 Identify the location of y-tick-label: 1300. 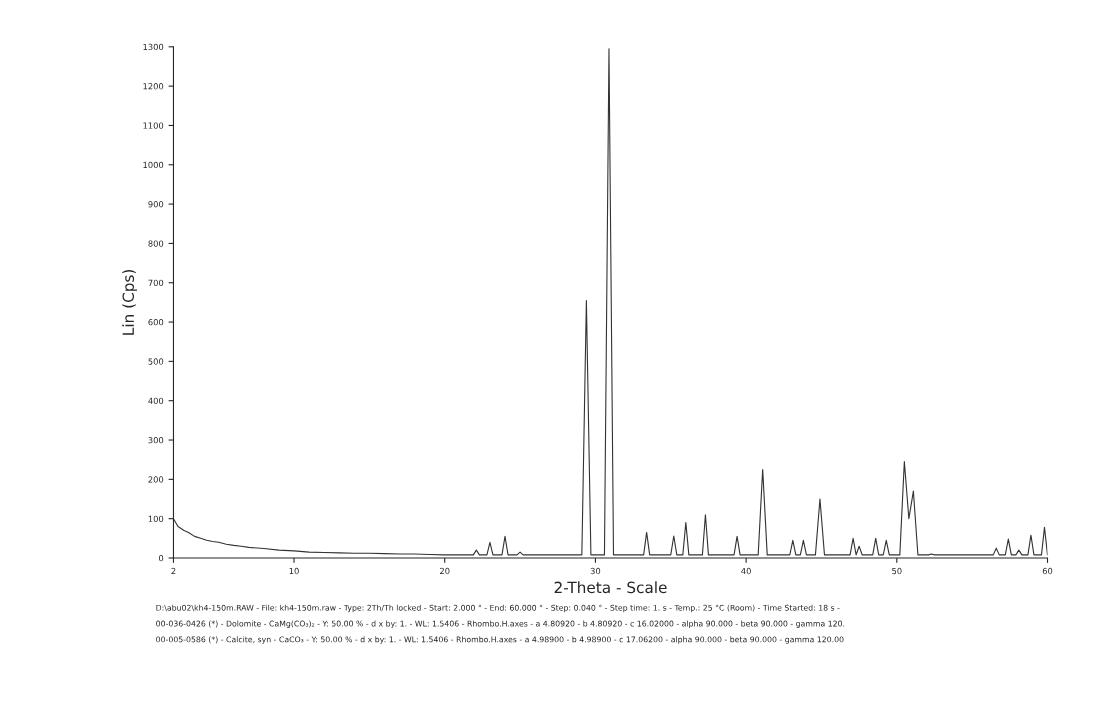
(153, 47).